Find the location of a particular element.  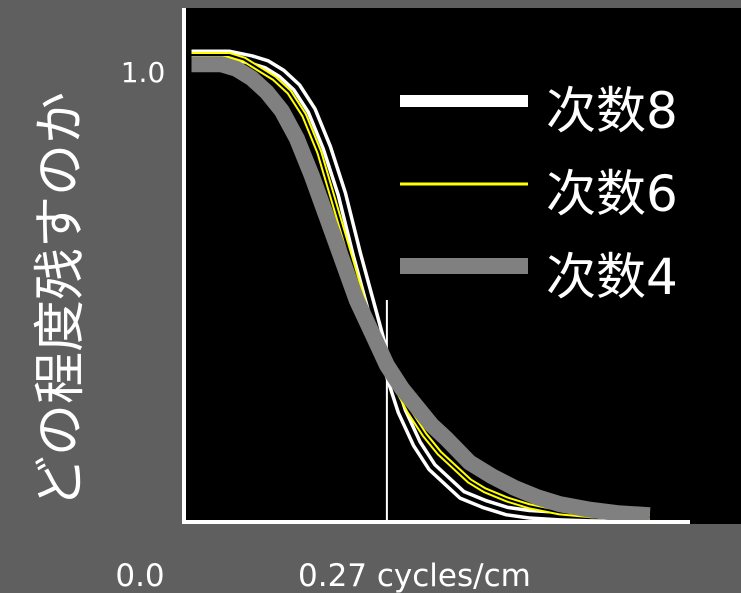

legend: 次数8 次数6 次数4 is located at coordinates (539, 194).